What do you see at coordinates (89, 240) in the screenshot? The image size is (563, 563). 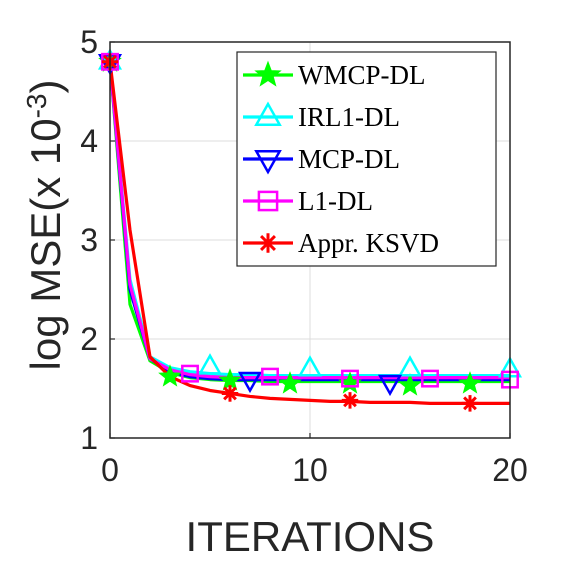 I see `y-tick-label: 3` at bounding box center [89, 240].